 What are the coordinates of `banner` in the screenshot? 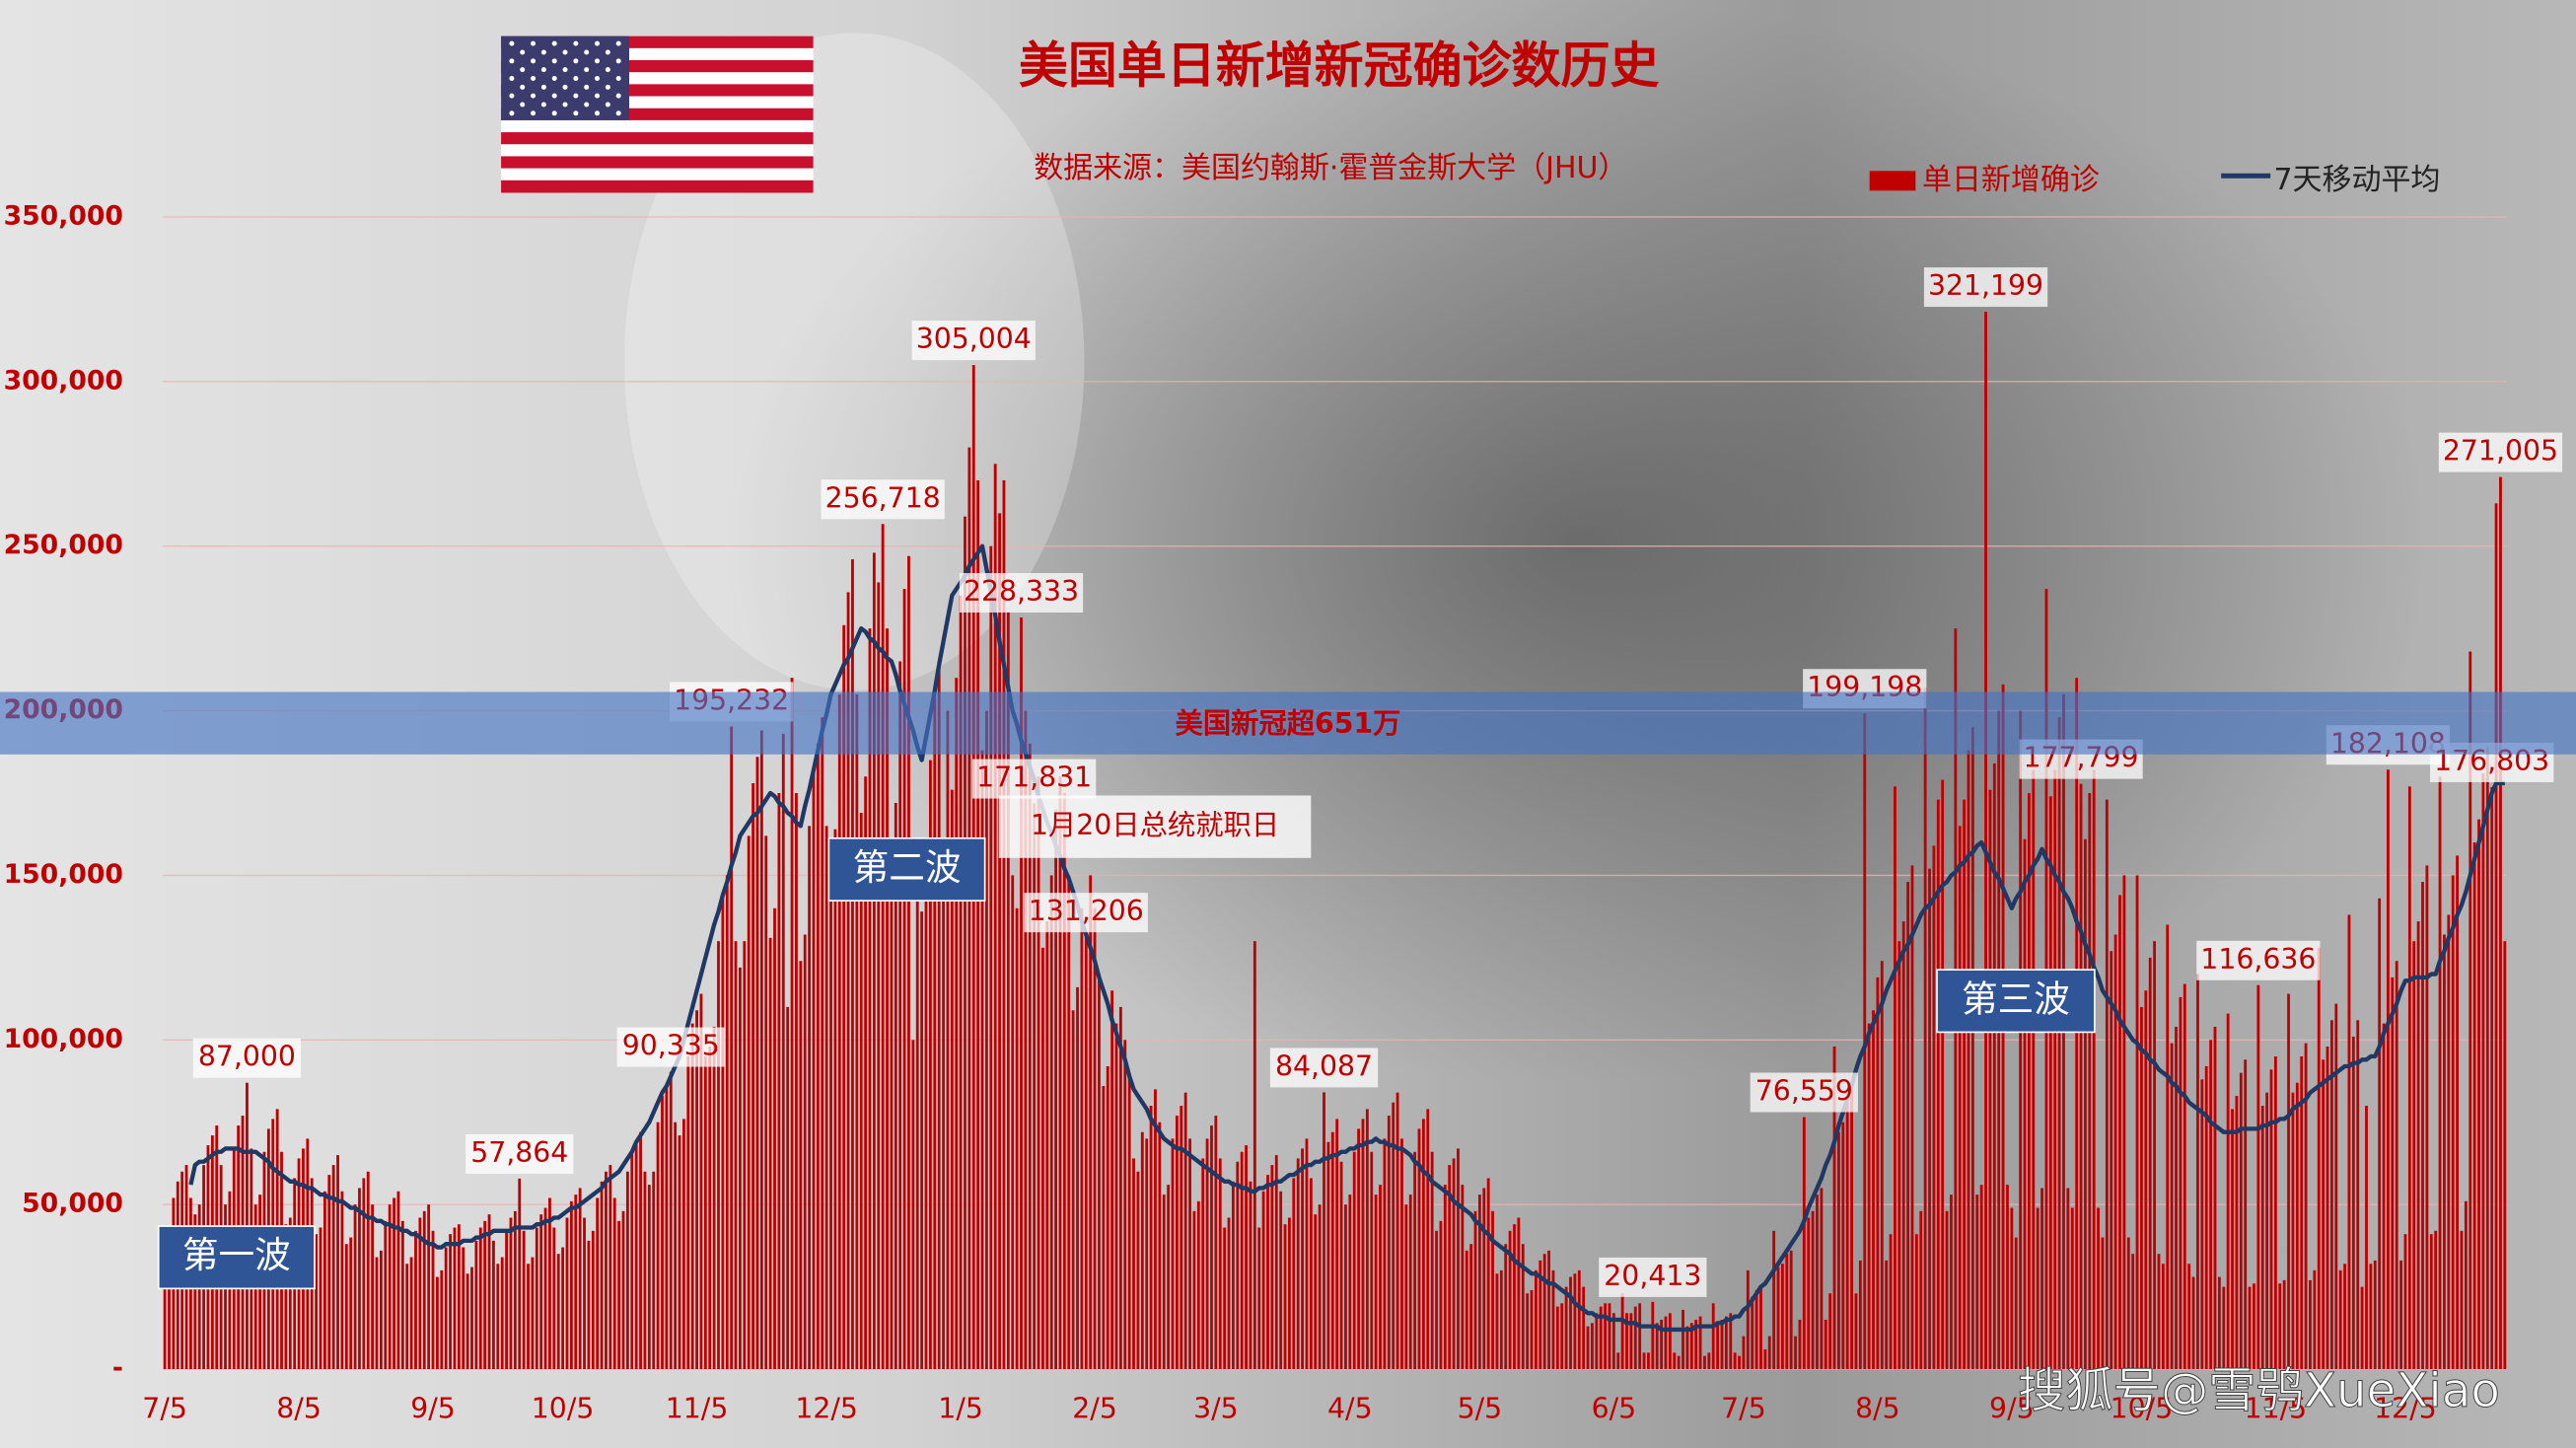 It's located at (1288, 723).